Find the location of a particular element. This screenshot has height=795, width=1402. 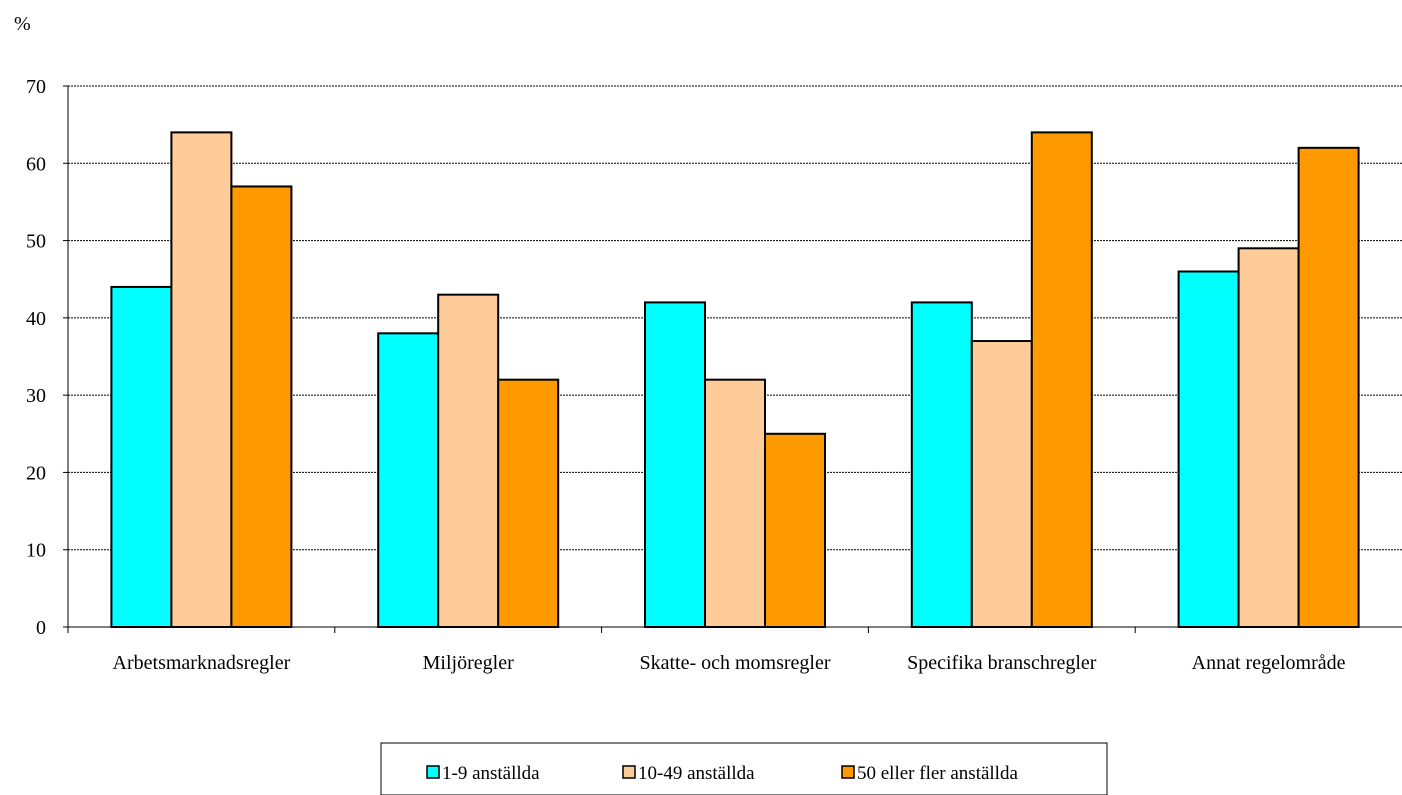

y-tick-label: 30 is located at coordinates (36, 396).